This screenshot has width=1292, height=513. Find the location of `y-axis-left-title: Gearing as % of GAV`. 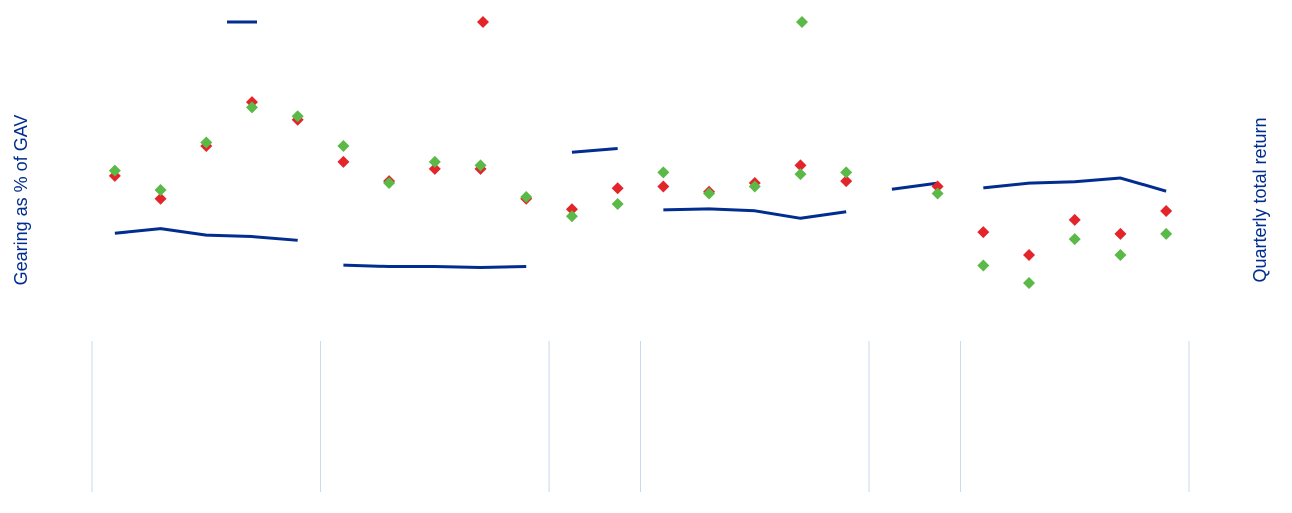

y-axis-left-title: Gearing as % of GAV is located at coordinates (21, 200).